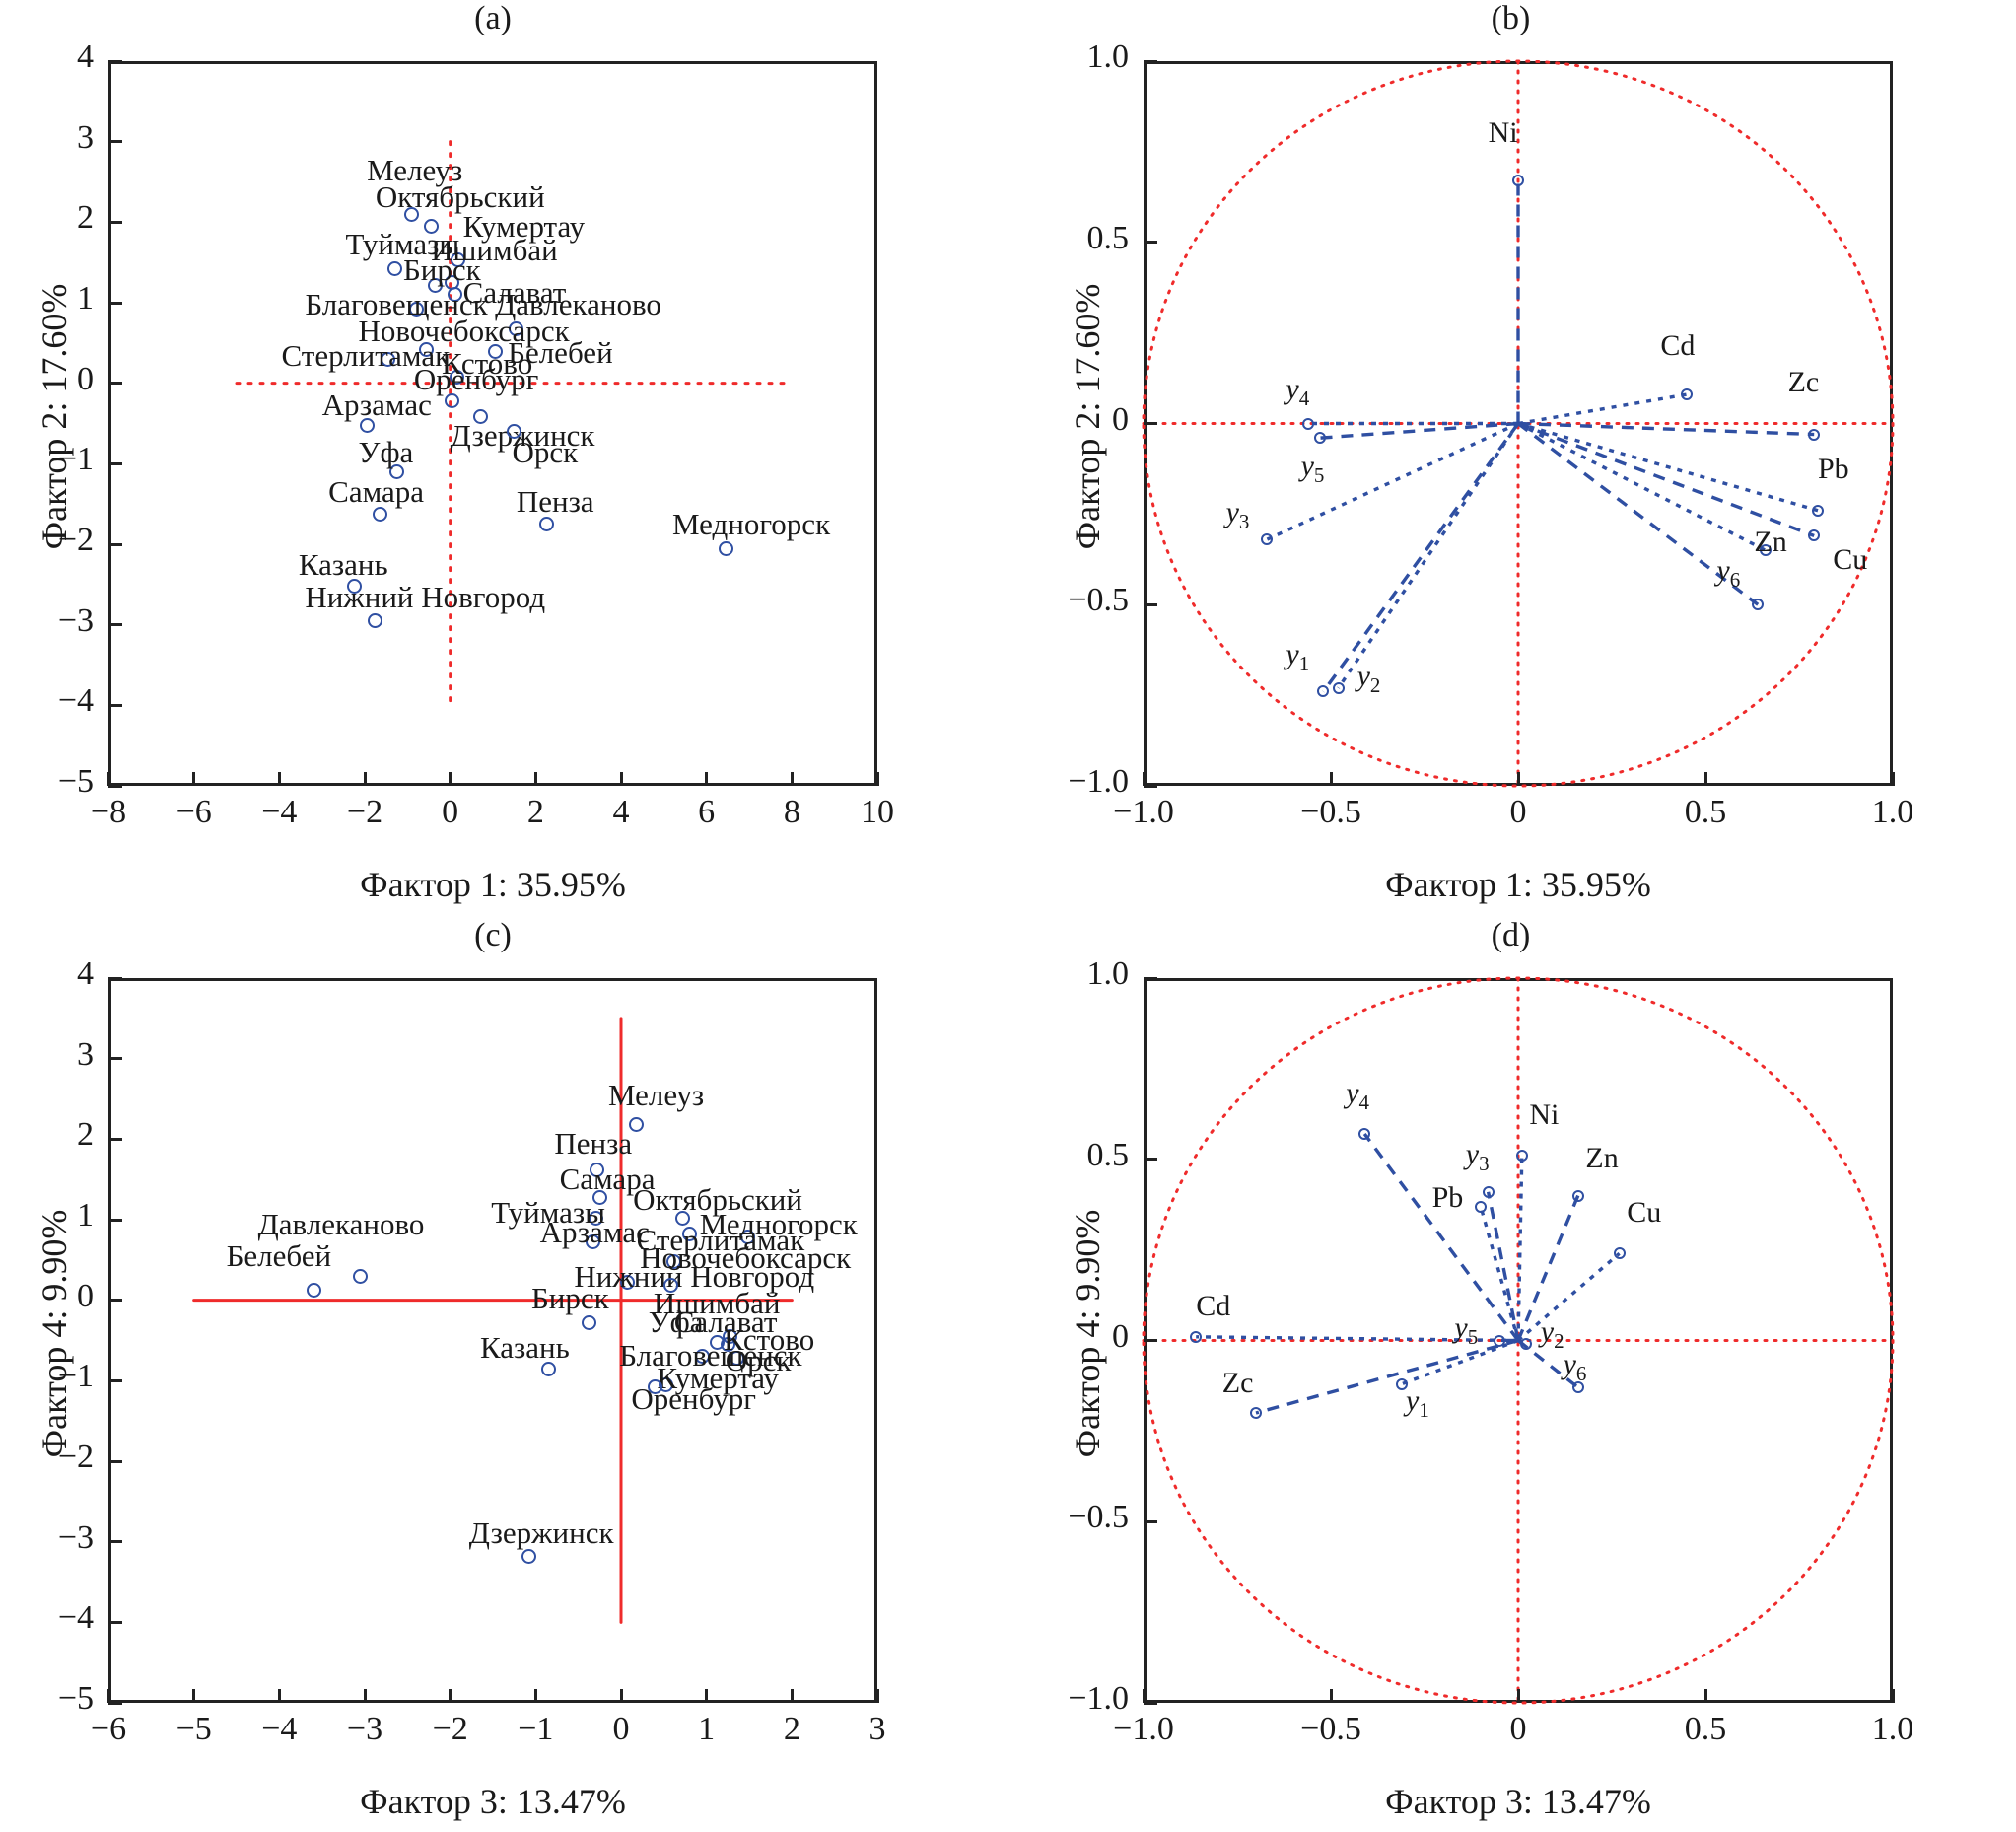 The height and width of the screenshot is (1832, 2016). I want to click on point-label: Туймазы, so click(548, 1213).